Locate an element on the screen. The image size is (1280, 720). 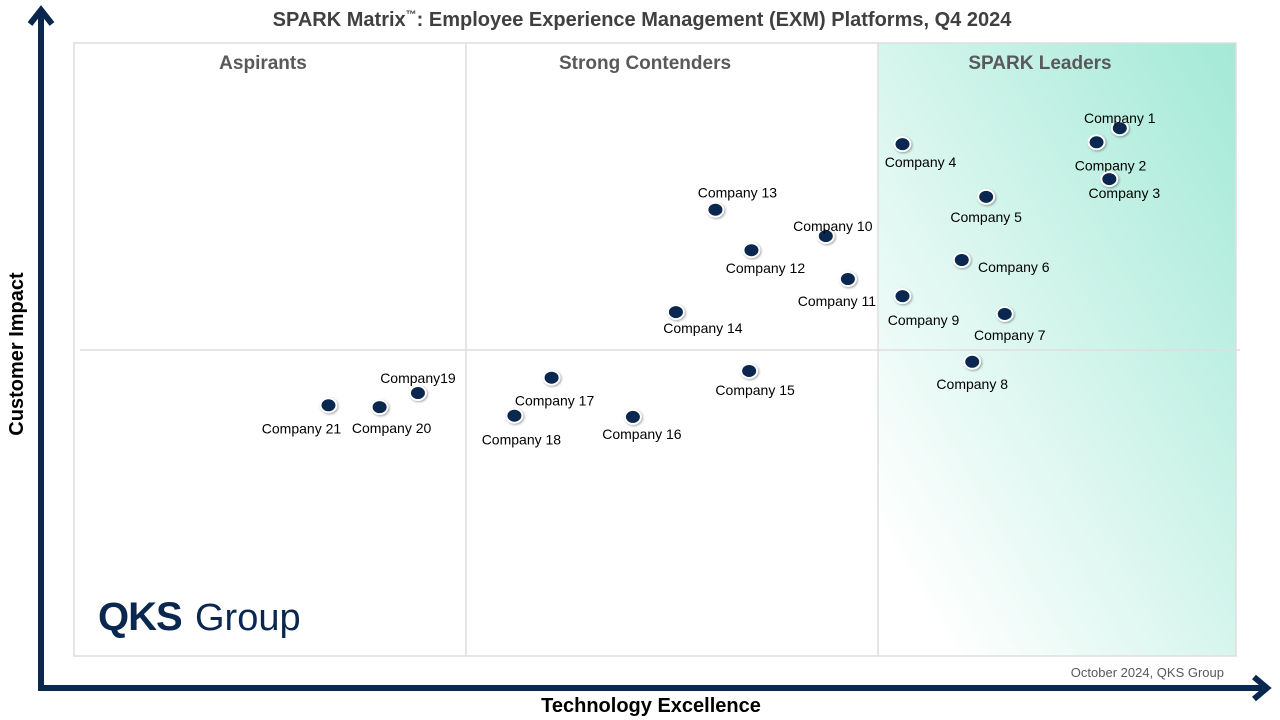
point-label: Company 6 is located at coordinates (1014, 267).